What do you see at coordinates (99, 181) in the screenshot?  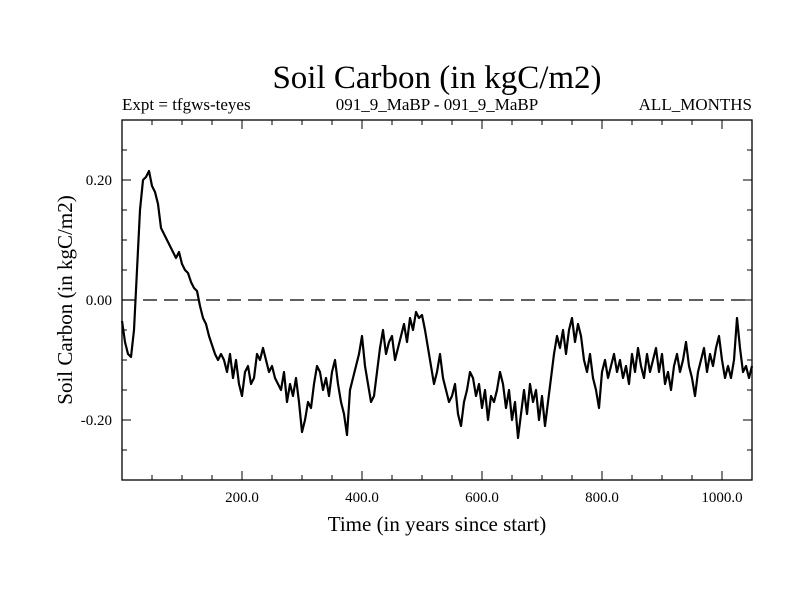 I see `y-tick-label: 0.20` at bounding box center [99, 181].